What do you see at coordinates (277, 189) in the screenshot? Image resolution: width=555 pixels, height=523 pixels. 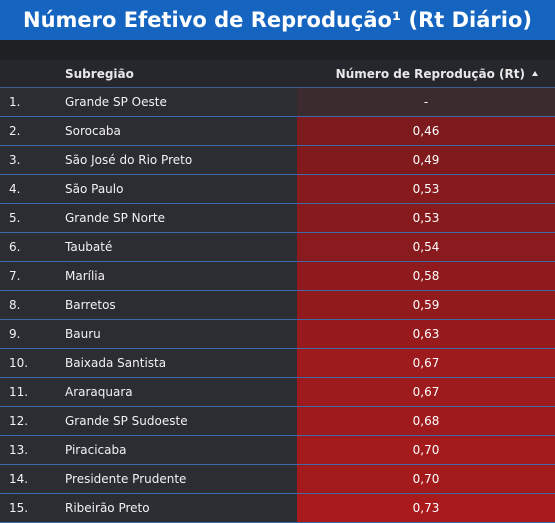 I see `table-row: 4. São Paulo 0,53` at bounding box center [277, 189].